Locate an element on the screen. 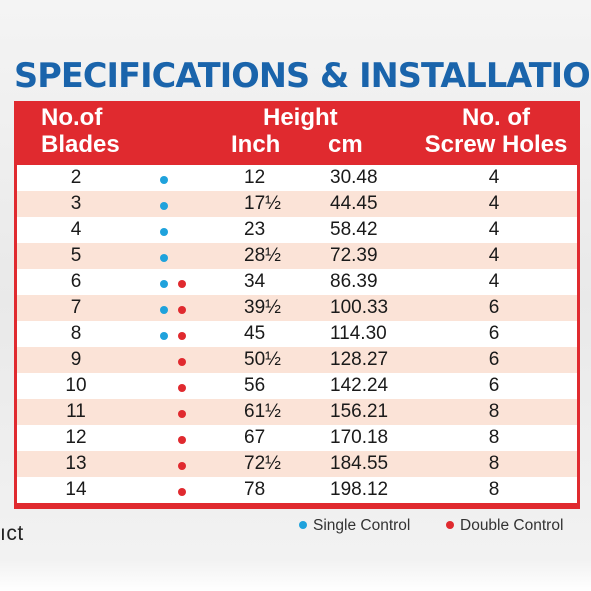 The image size is (591, 591). legend-double: Double Control is located at coordinates (504, 526).